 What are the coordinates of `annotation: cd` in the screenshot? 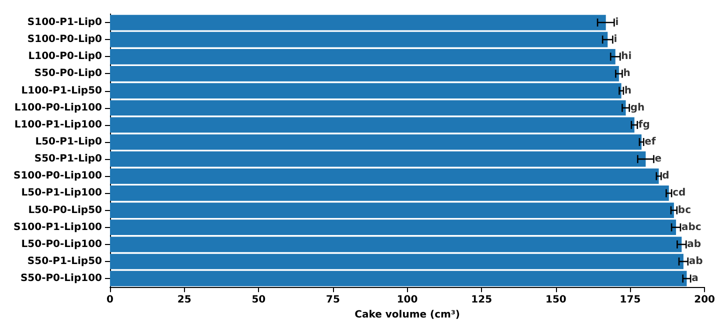 It's located at (679, 193).